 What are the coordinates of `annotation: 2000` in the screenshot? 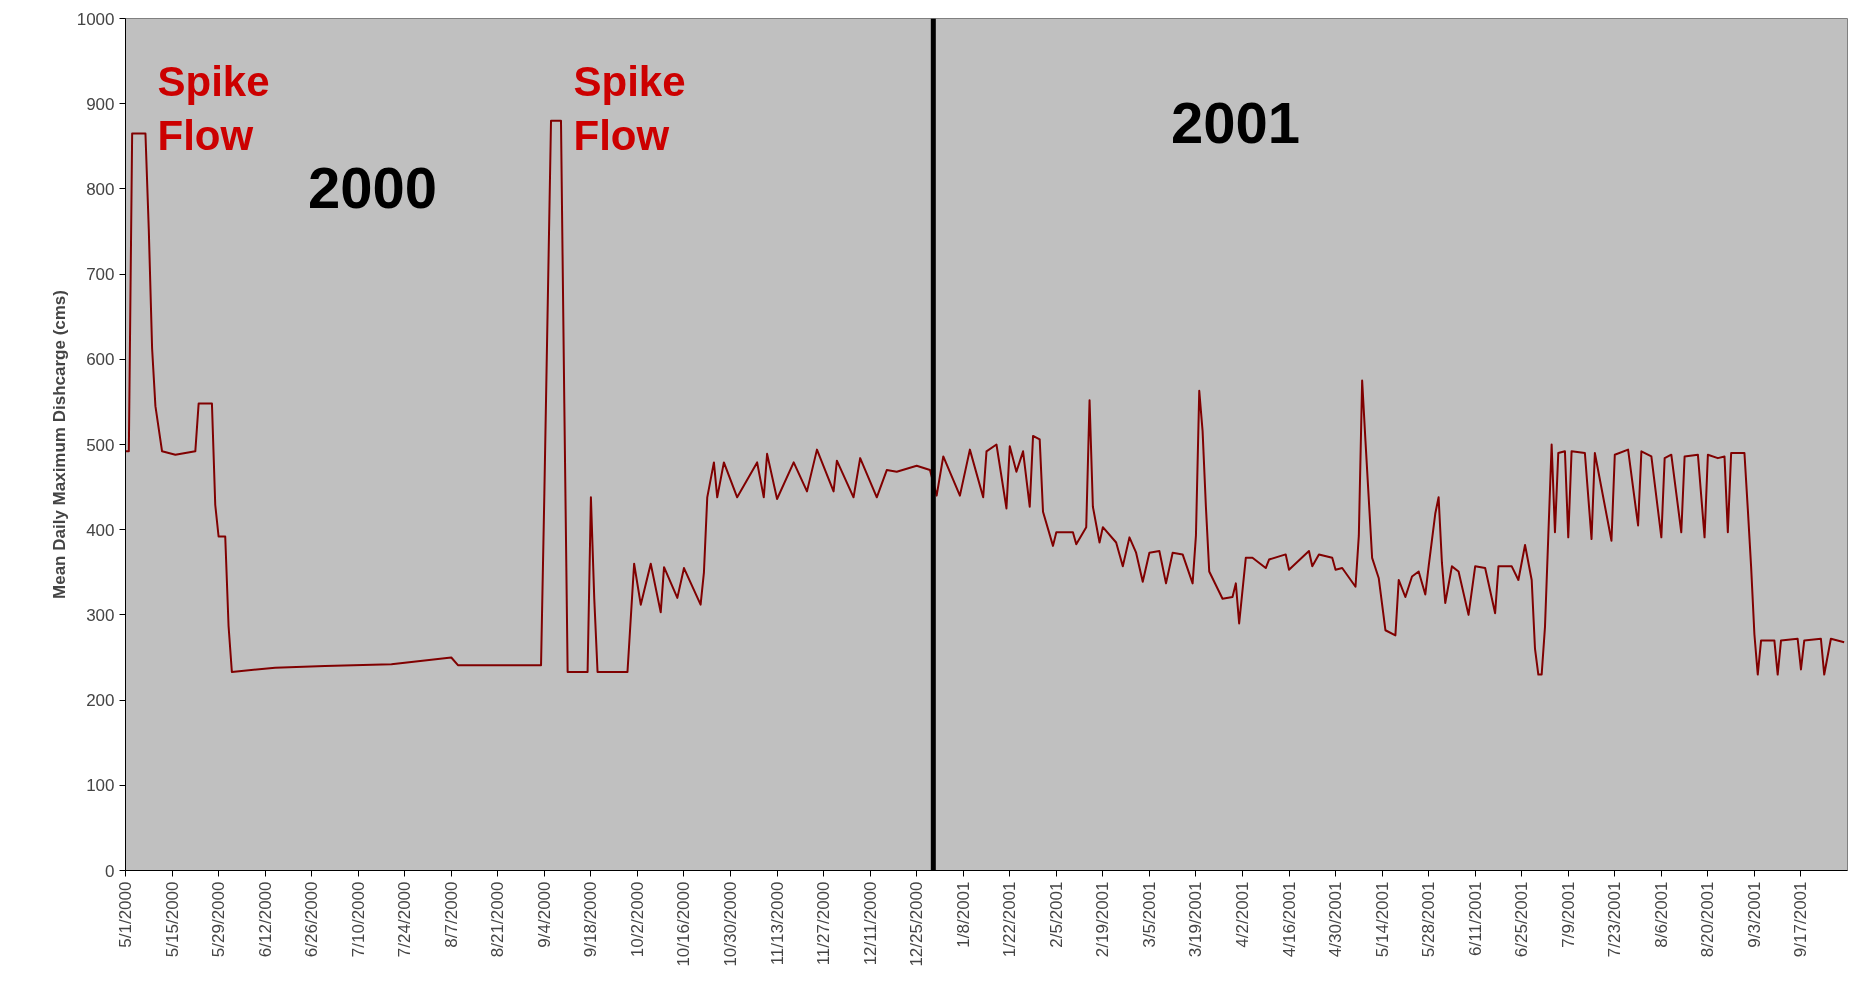 It's located at (372, 187).